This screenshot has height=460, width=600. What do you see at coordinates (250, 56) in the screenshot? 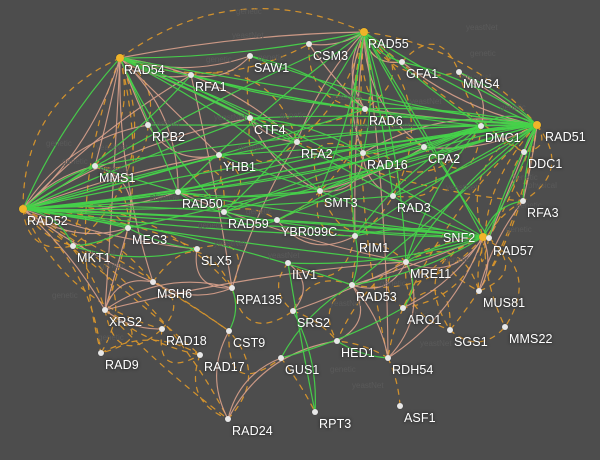
I see `graph-node-saw1` at bounding box center [250, 56].